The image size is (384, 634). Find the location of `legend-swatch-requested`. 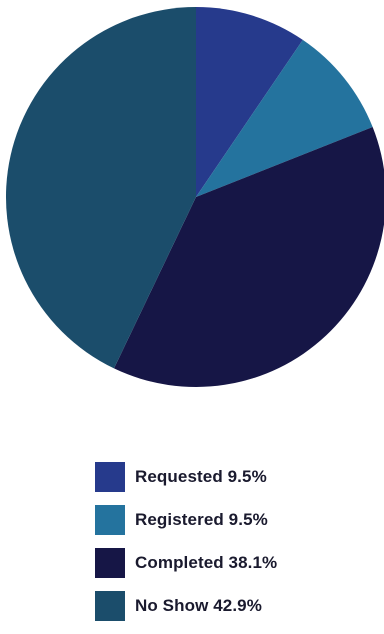

legend-swatch-requested is located at coordinates (110, 477).